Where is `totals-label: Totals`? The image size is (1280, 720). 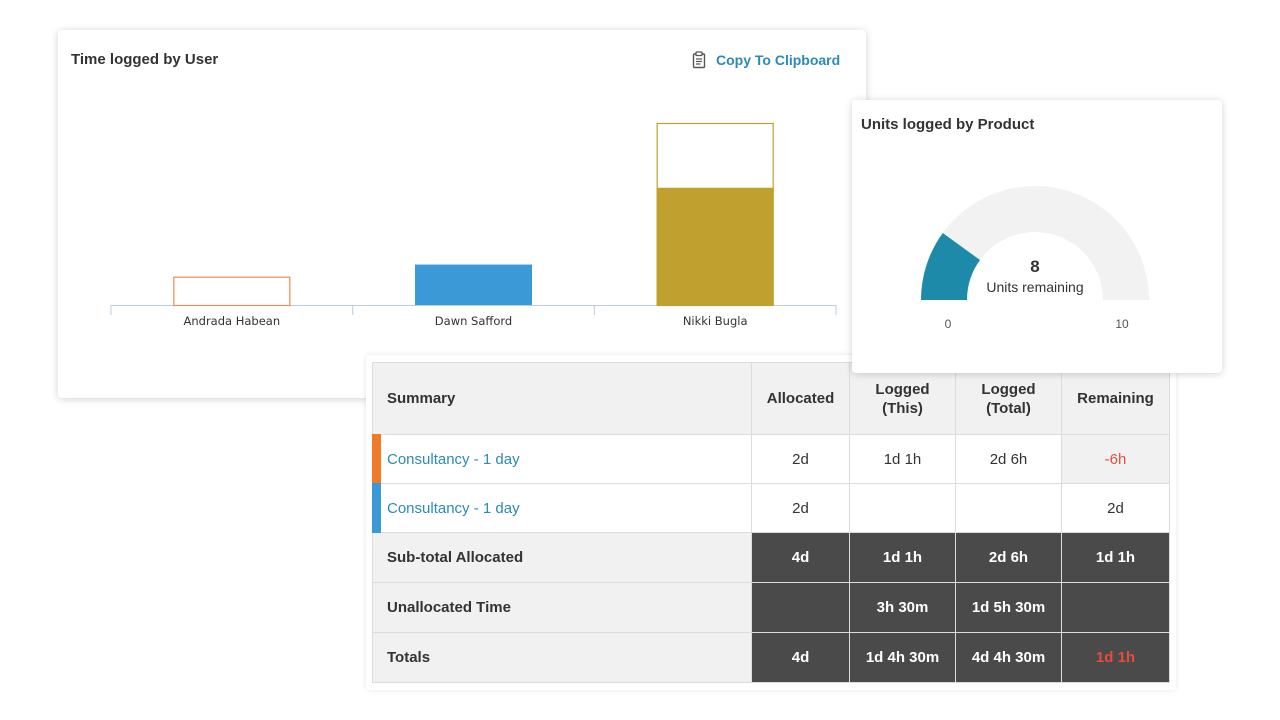 totals-label: Totals is located at coordinates (562, 657).